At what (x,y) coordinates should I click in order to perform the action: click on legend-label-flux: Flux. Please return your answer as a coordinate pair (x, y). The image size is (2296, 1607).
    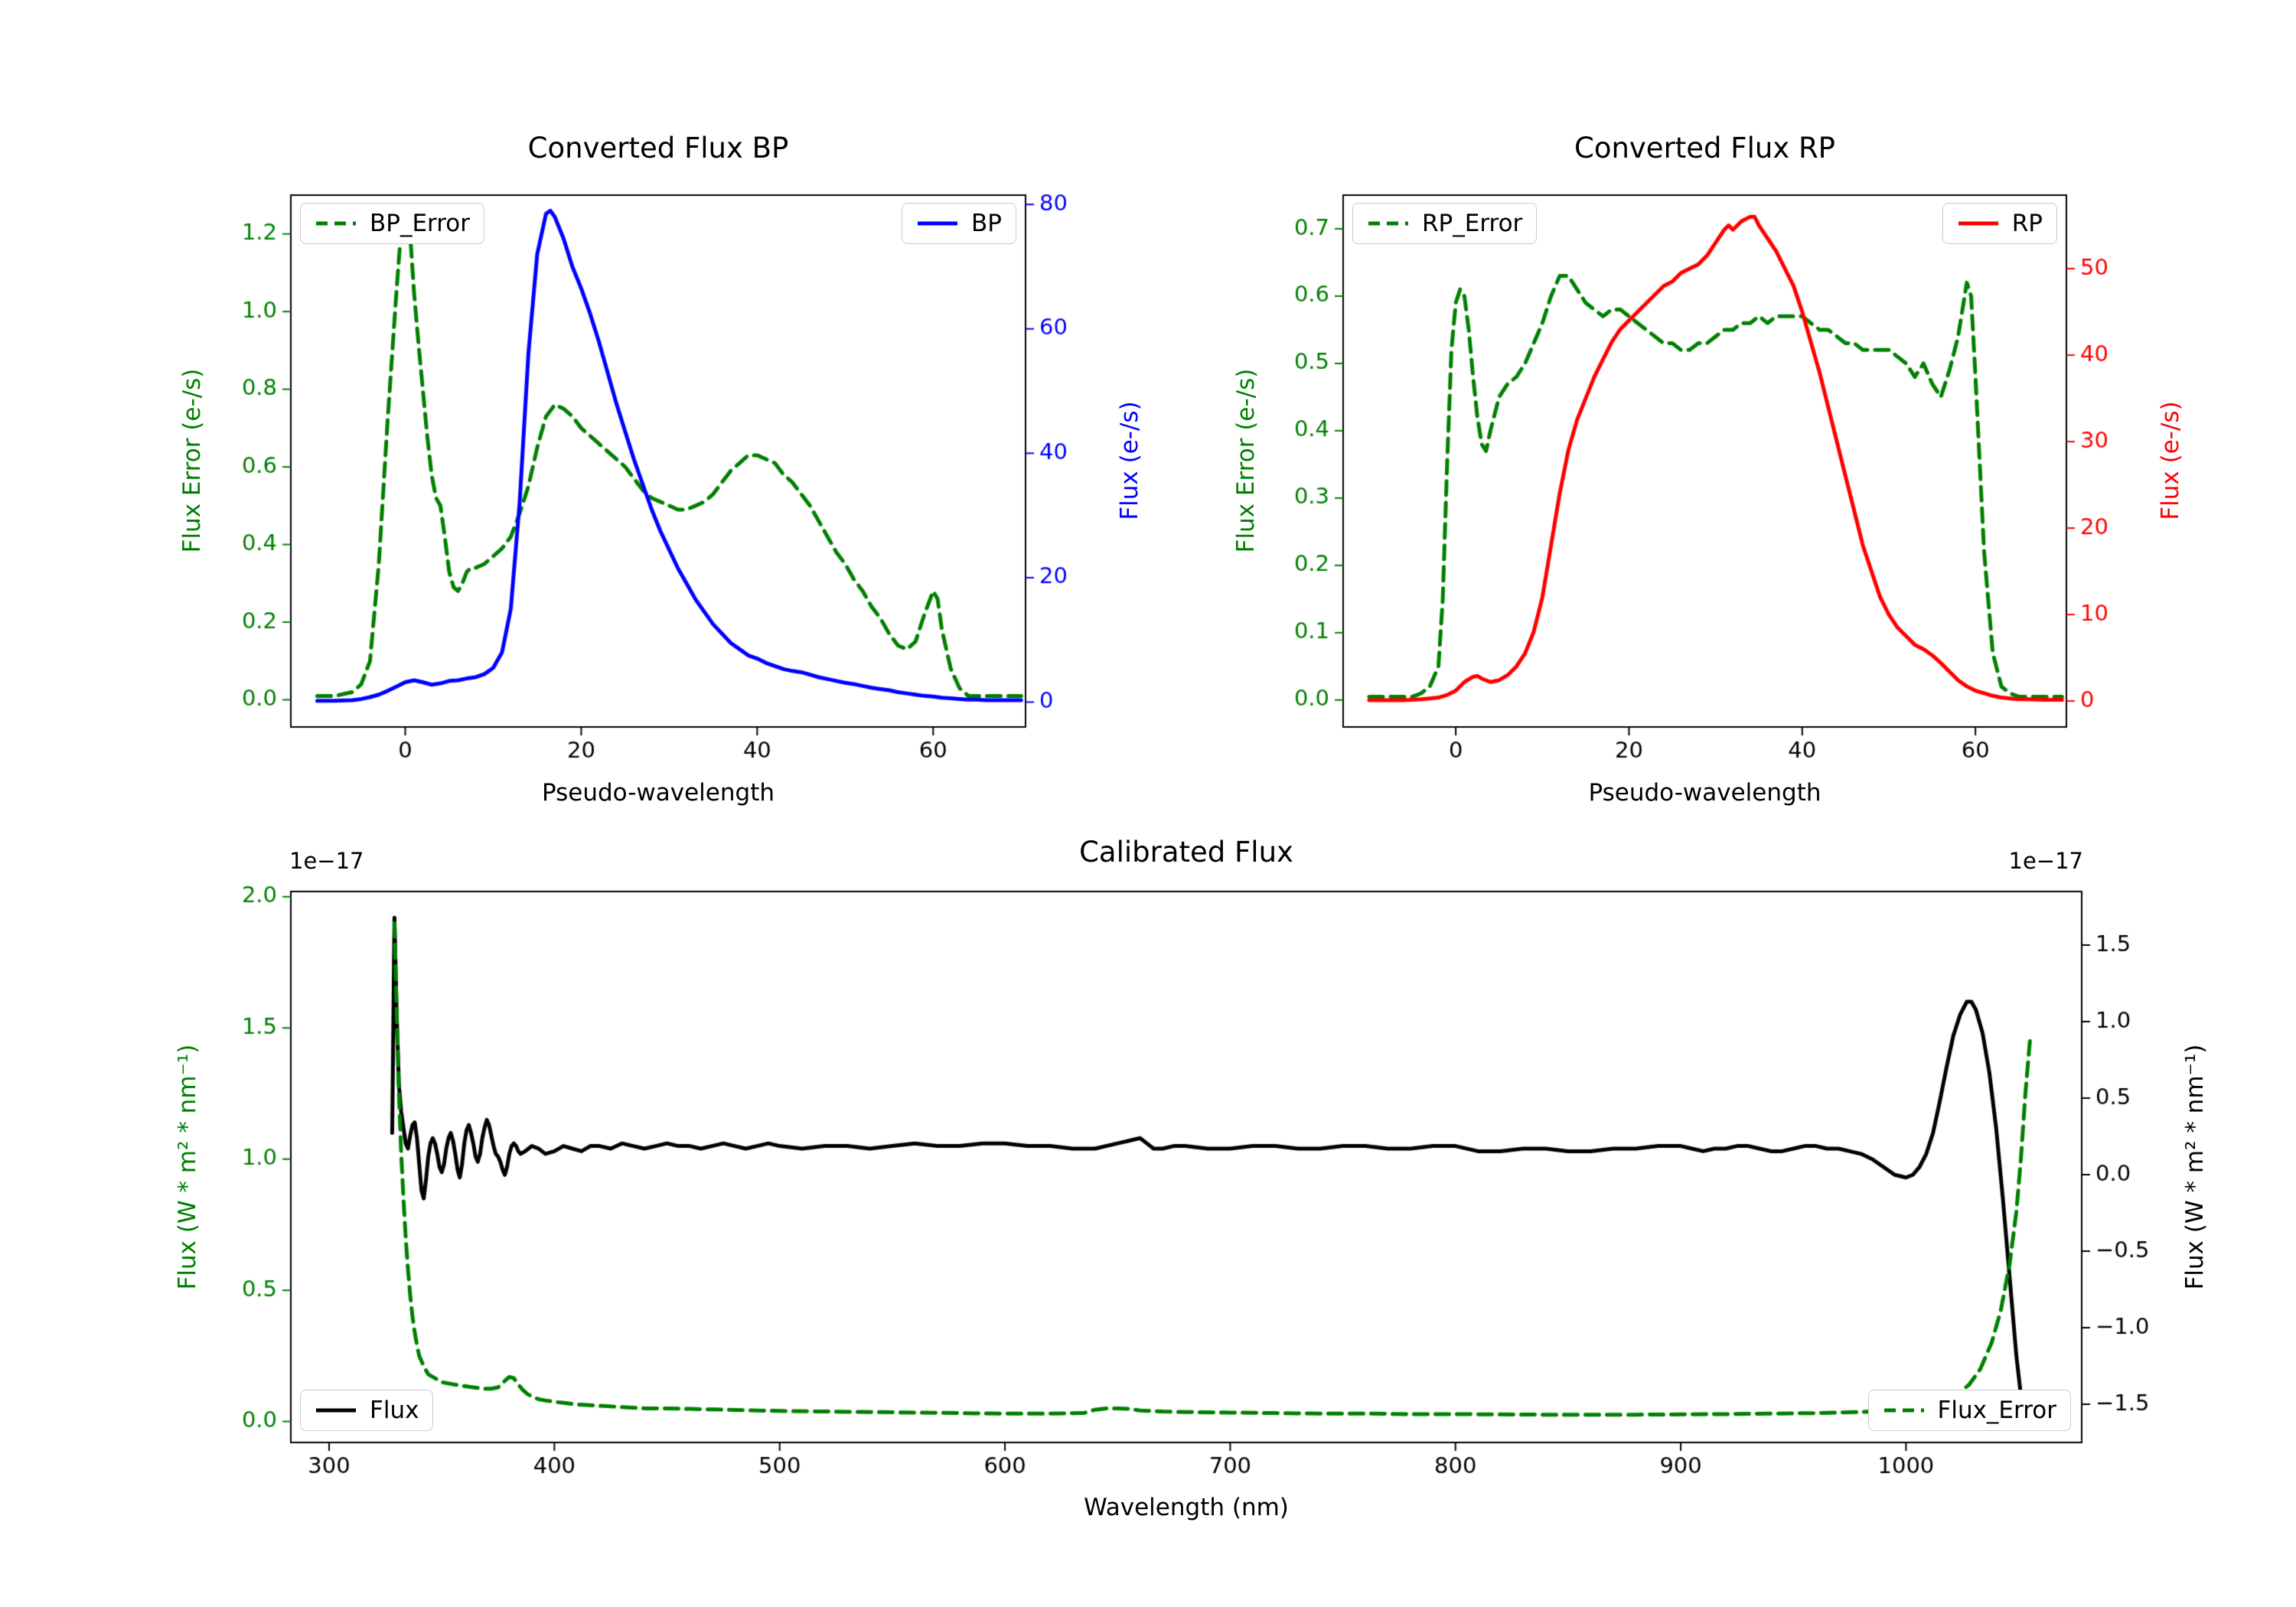
    Looking at the image, I should click on (394, 1410).